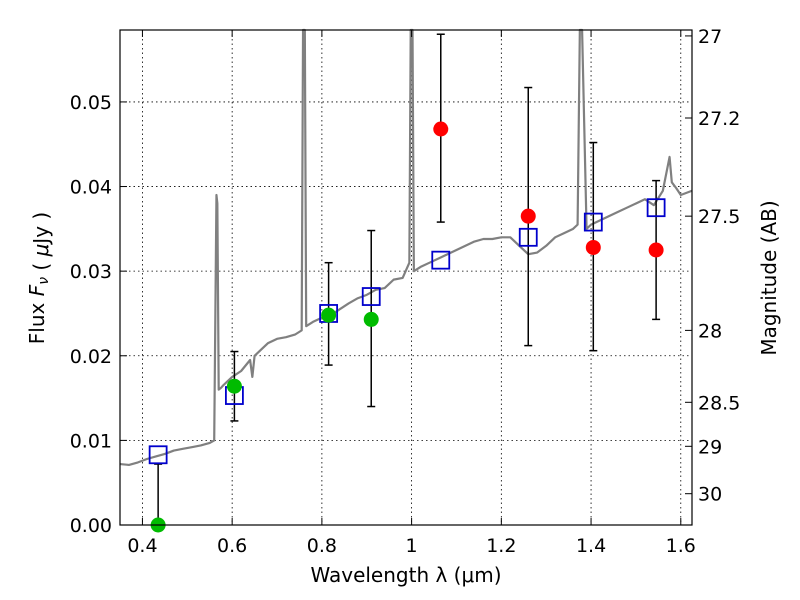  Describe the element at coordinates (39, 278) in the screenshot. I see `y-axis-label-left: Flux Fν ( μJy )` at that location.